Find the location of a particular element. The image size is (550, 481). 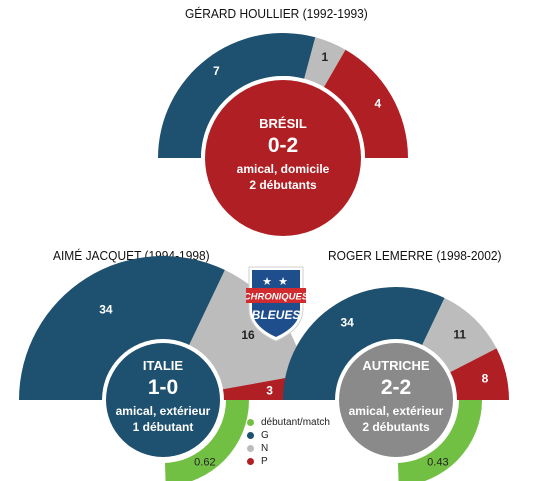

legend-item-debutant: débutant/match is located at coordinates (288, 422).